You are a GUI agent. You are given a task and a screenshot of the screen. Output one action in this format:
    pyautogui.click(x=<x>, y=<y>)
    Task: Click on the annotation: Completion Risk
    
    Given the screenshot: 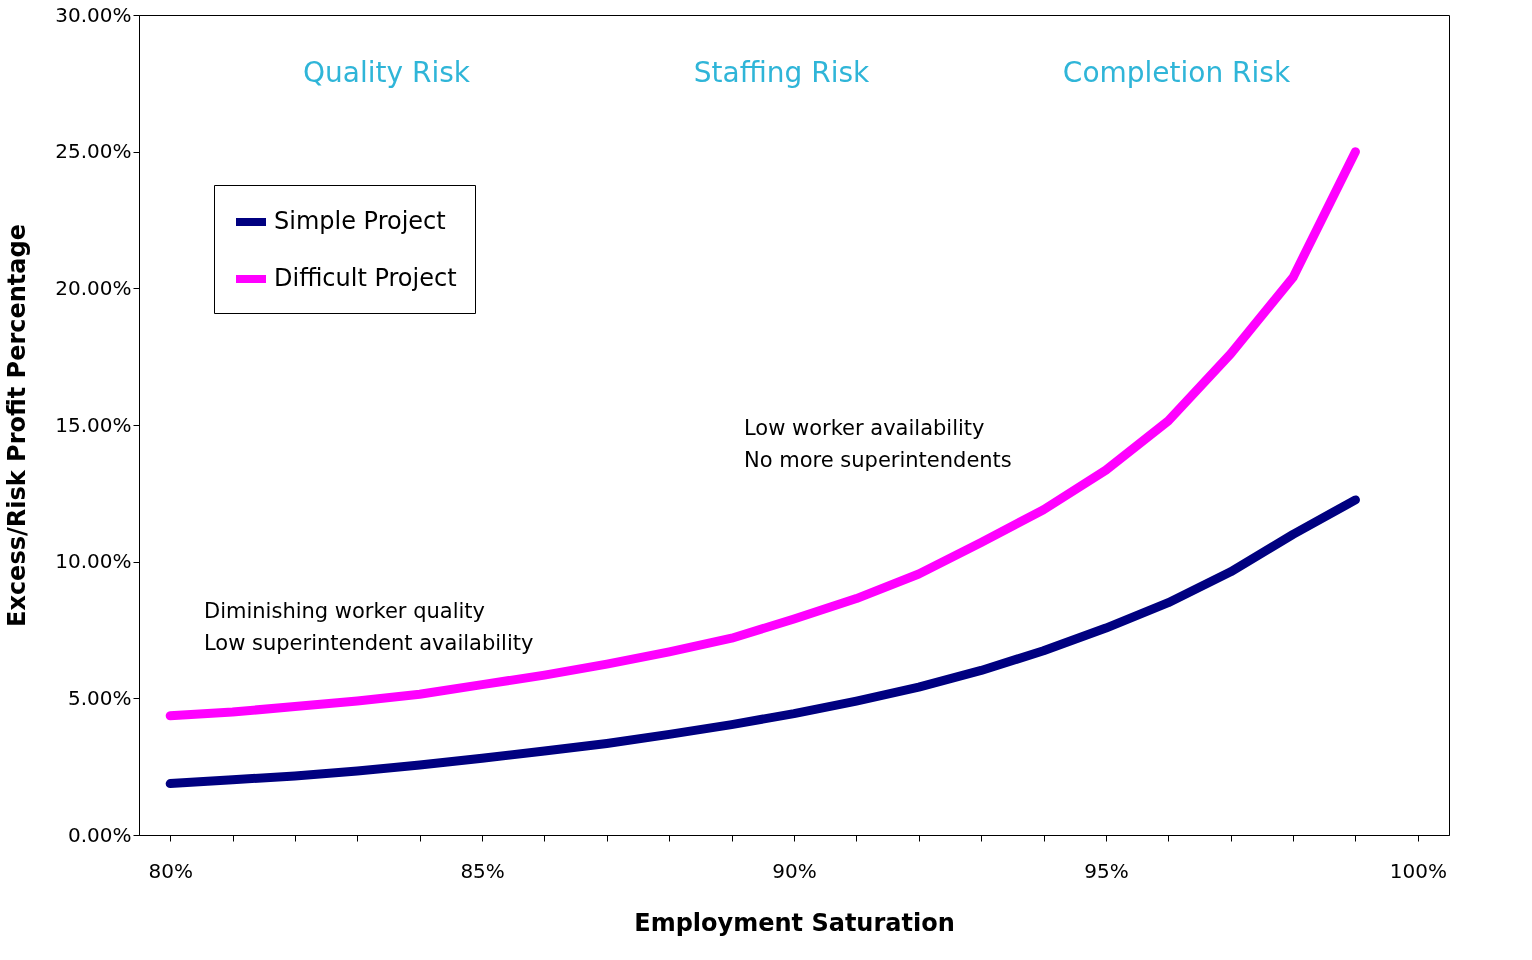 What is the action you would take?
    pyautogui.click(x=1176, y=72)
    